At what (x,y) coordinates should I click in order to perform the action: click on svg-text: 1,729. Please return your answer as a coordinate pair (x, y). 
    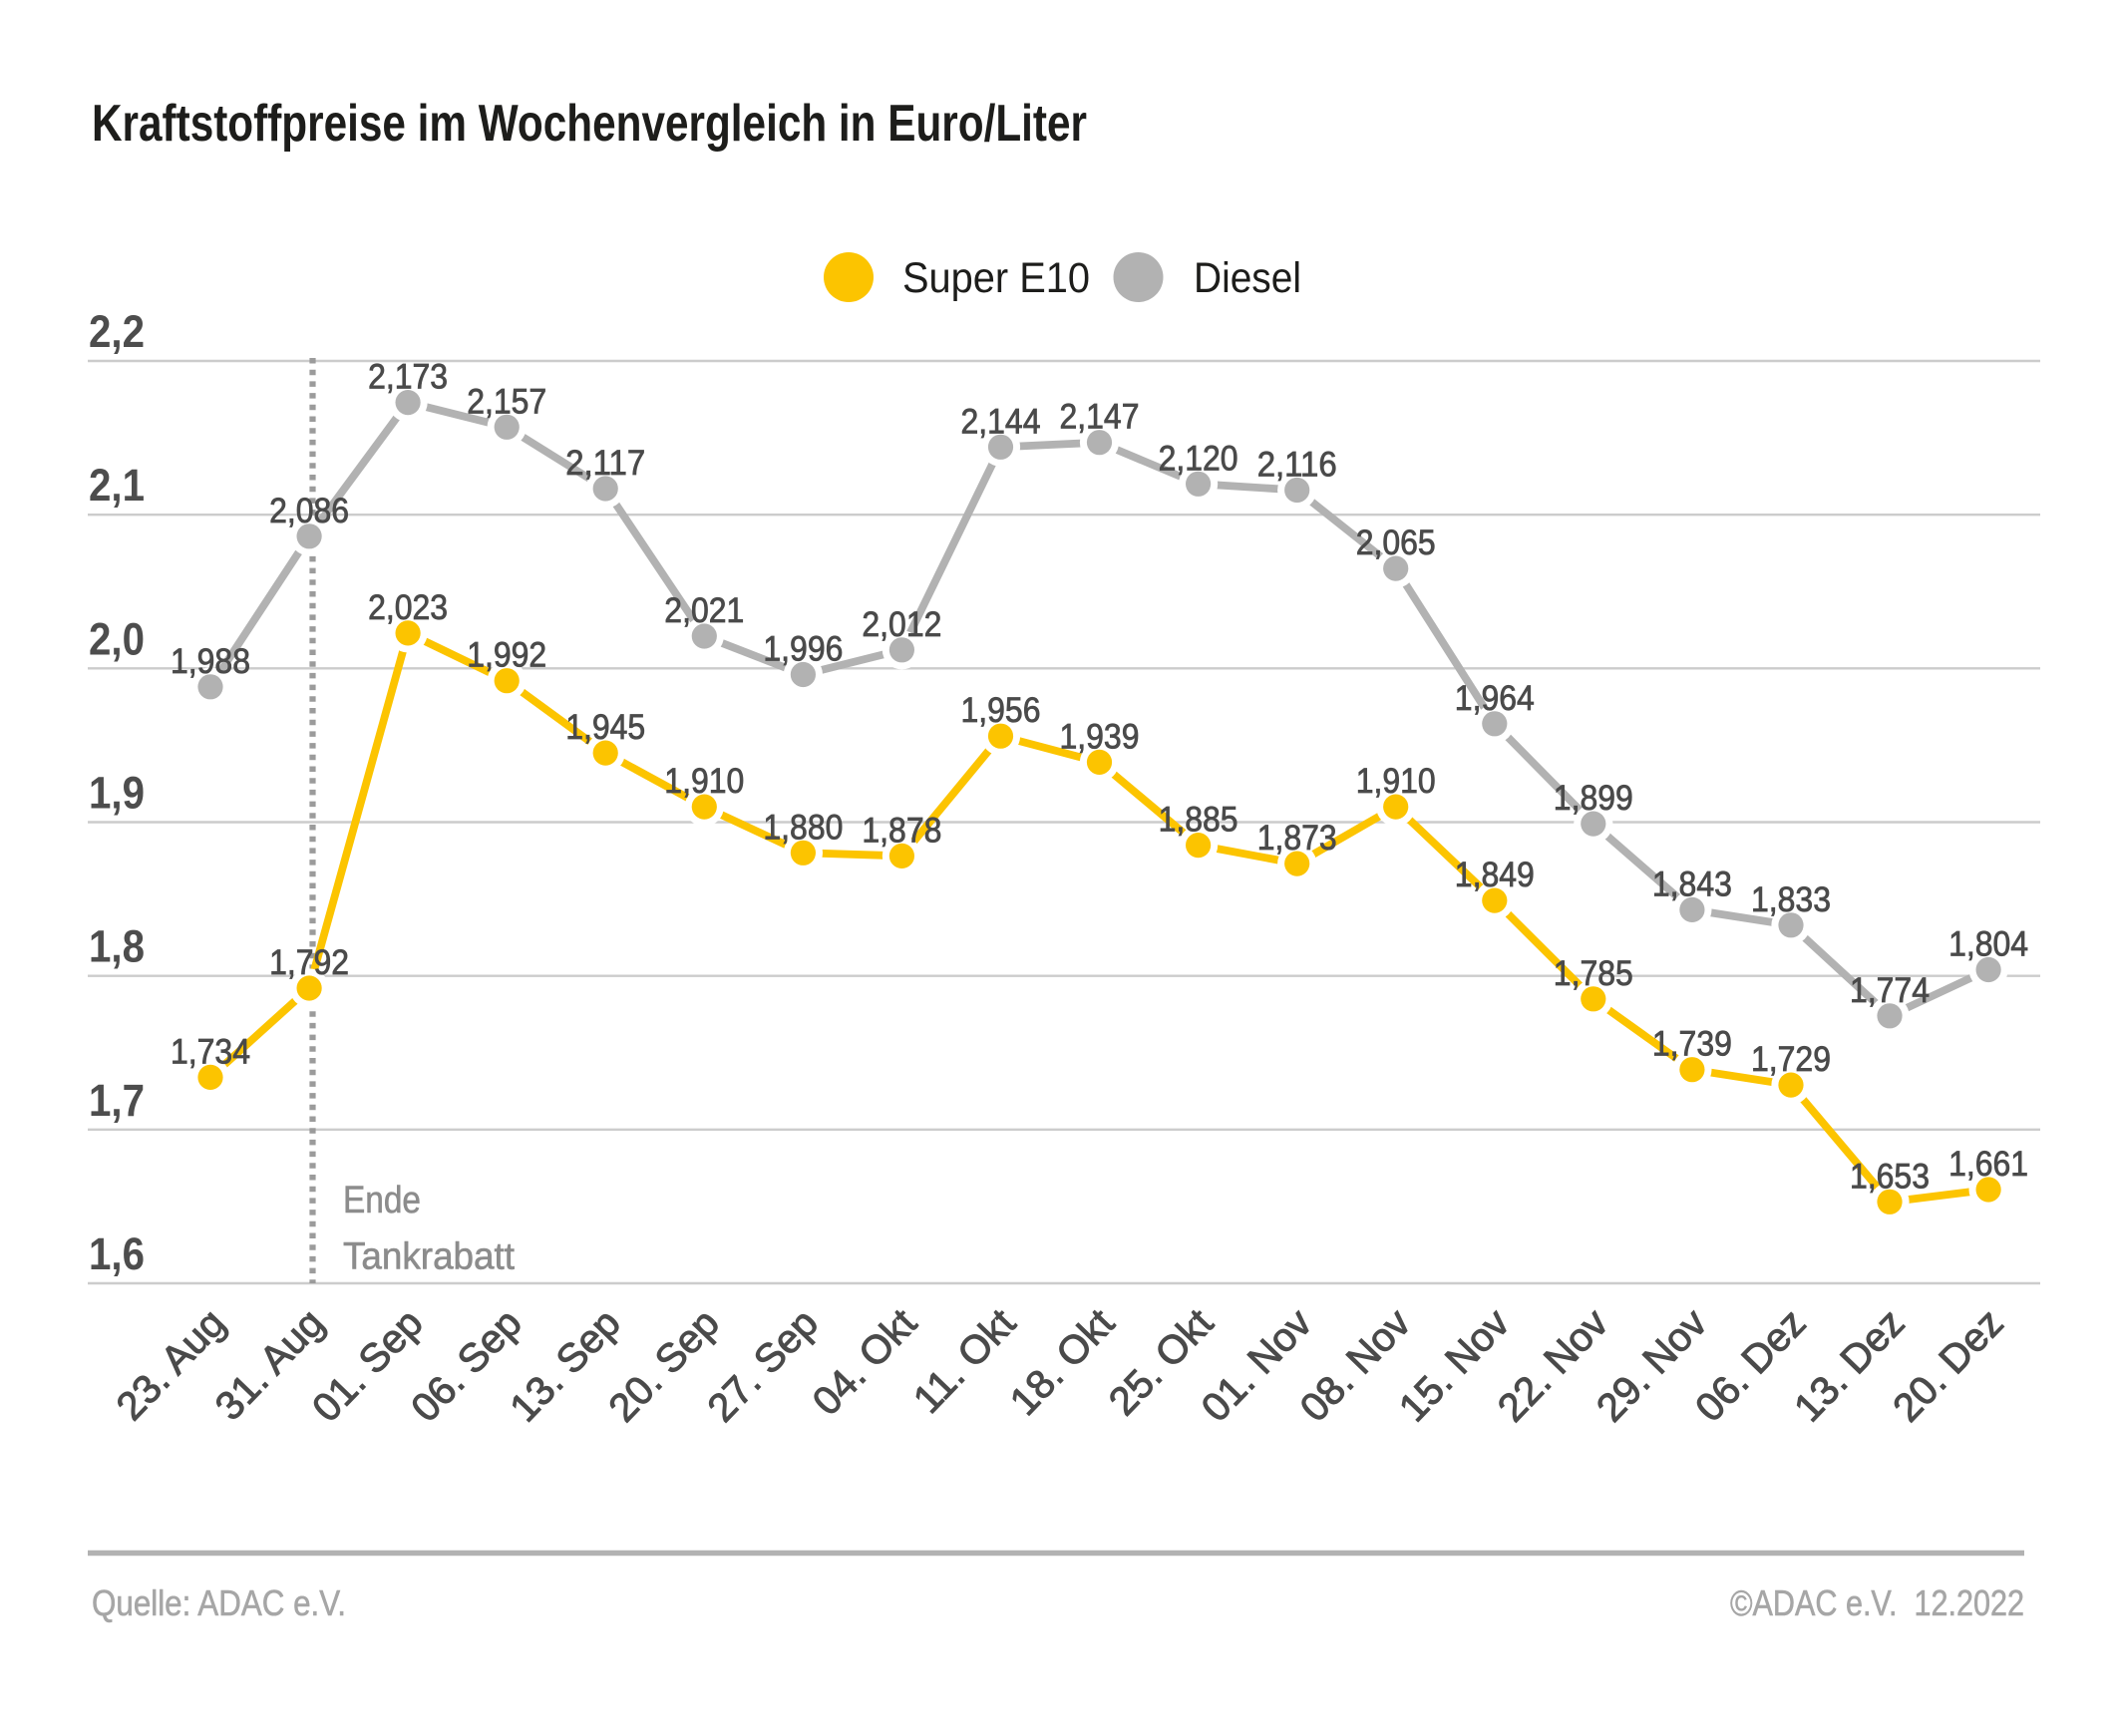
    Looking at the image, I should click on (1791, 1059).